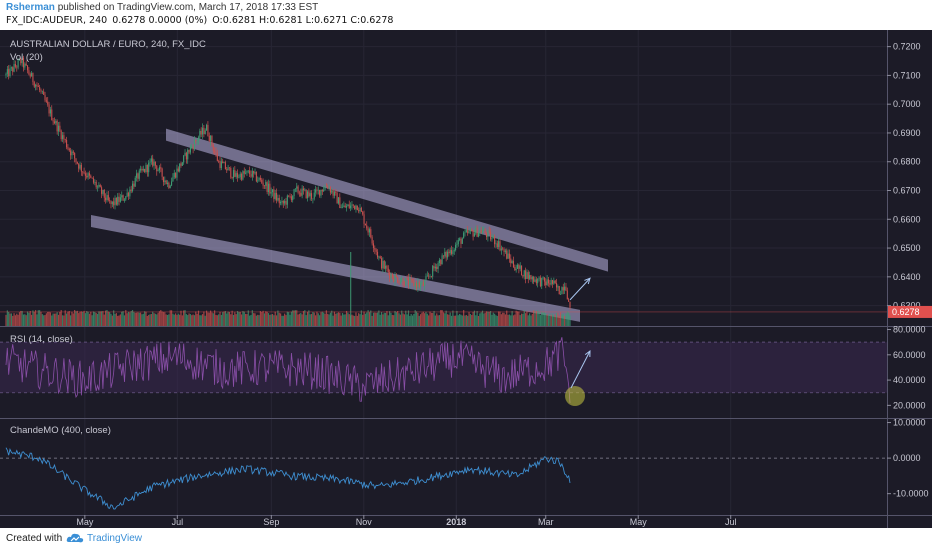 This screenshot has height=550, width=932. Describe the element at coordinates (303, 20) in the screenshot. I see `ohlc-label: O:0.6281 H:0.6281 L:0.6271 C:0.6278` at that location.